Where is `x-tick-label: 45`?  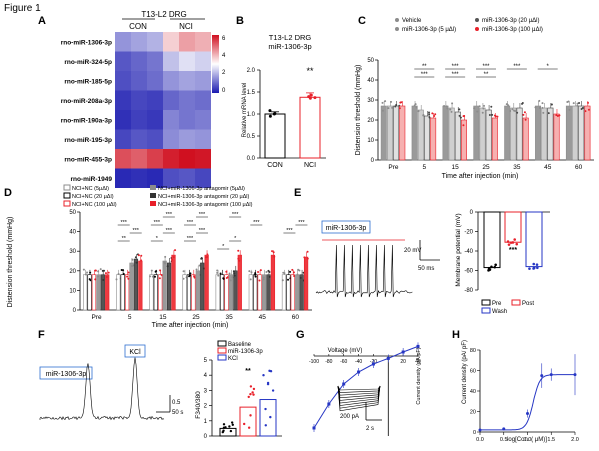 x-tick-label: 45 is located at coordinates (263, 317).